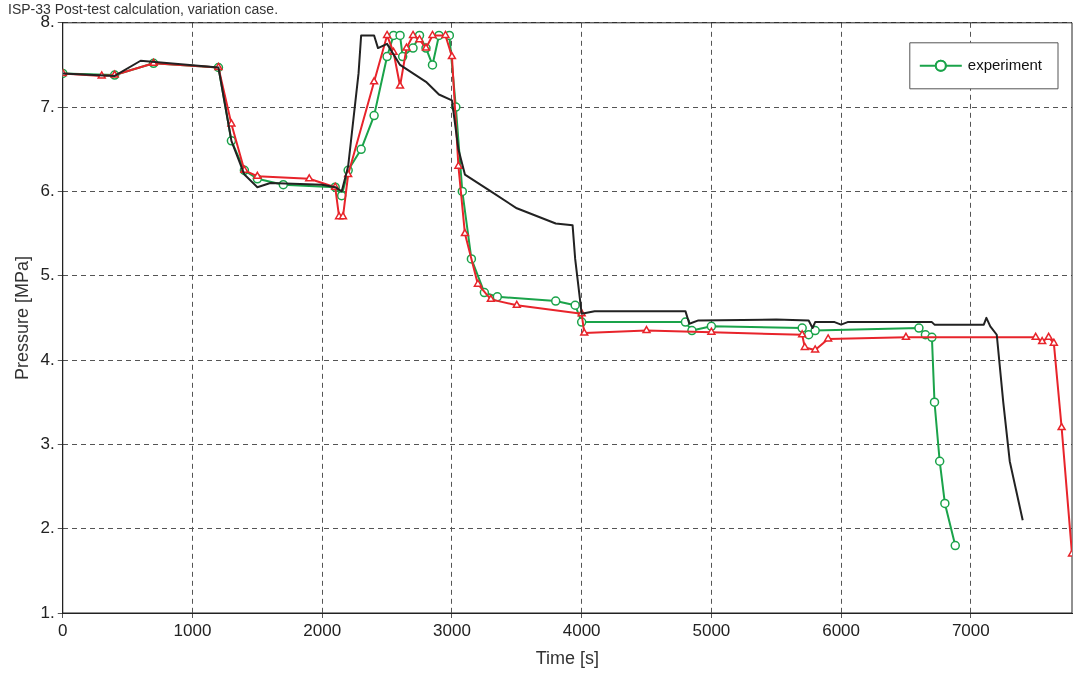 The width and height of the screenshot is (1084, 680). I want to click on legend-label: experiment, so click(1005, 64).